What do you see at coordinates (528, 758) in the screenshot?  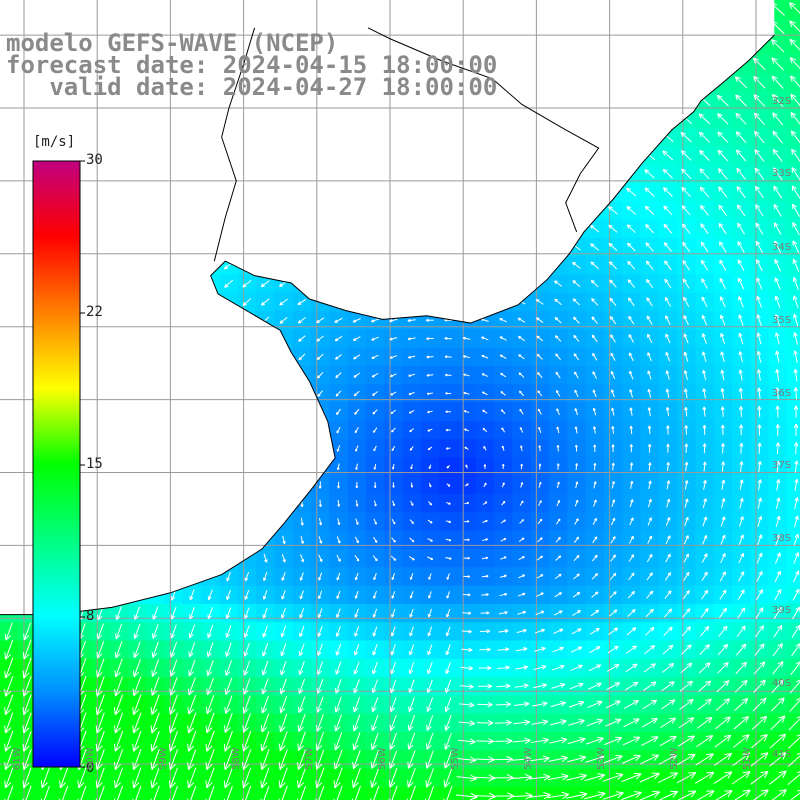 I see `lon-label-54W: 54W` at bounding box center [528, 758].